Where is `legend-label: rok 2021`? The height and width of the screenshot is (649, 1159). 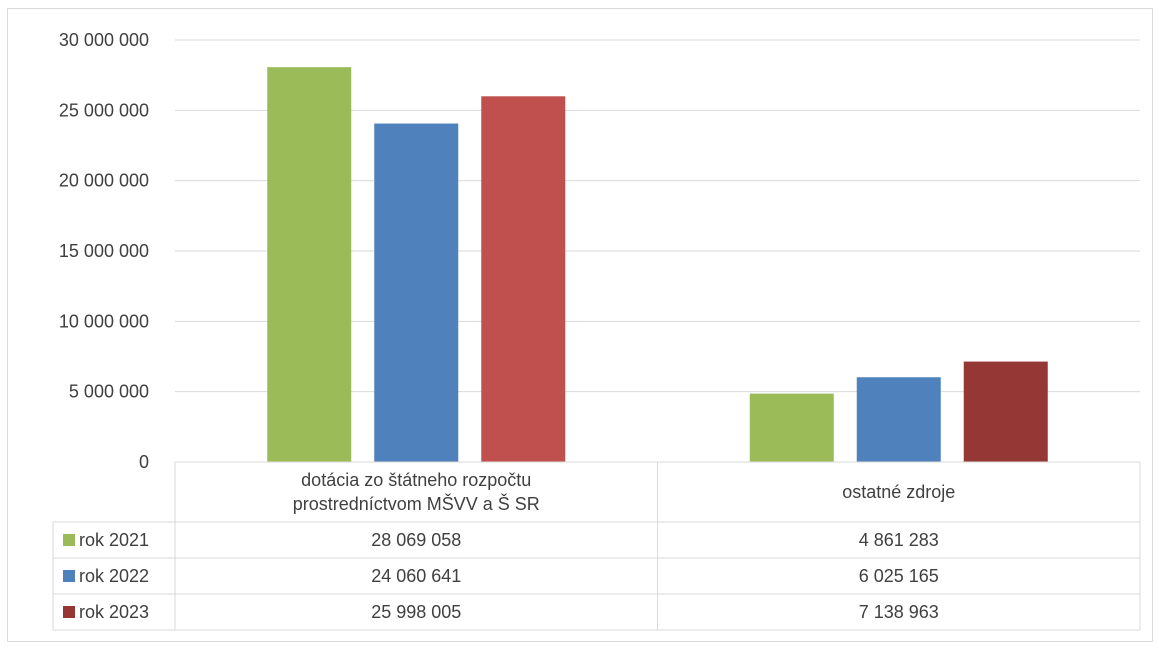 legend-label: rok 2021 is located at coordinates (114, 540).